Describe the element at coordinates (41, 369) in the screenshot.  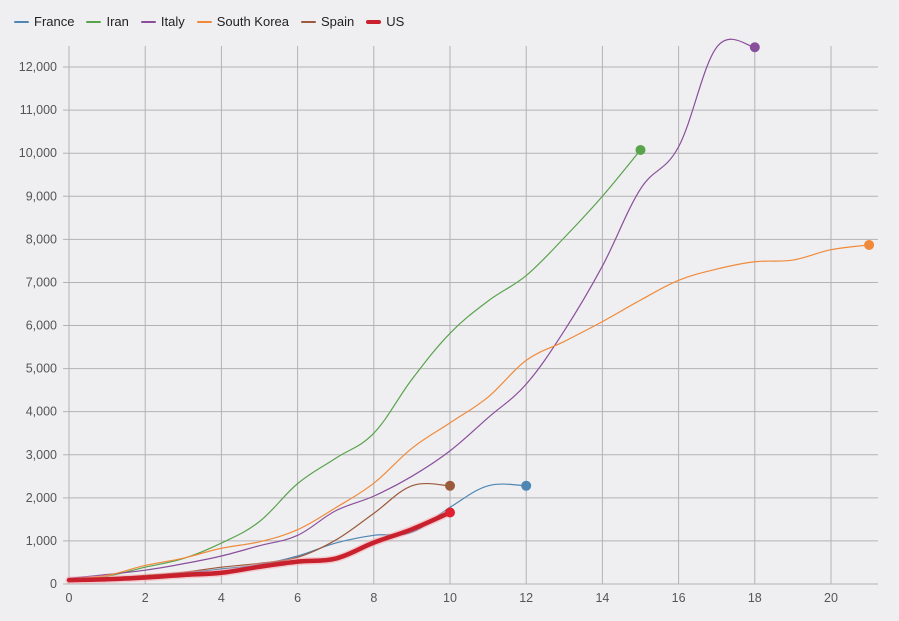
I see `y-tick-label: 5,000` at that location.